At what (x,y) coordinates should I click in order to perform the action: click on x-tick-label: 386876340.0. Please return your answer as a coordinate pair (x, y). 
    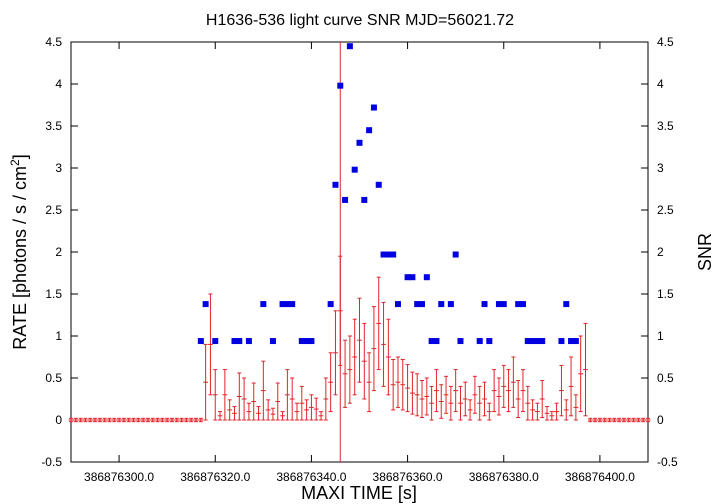
    Looking at the image, I should click on (311, 477).